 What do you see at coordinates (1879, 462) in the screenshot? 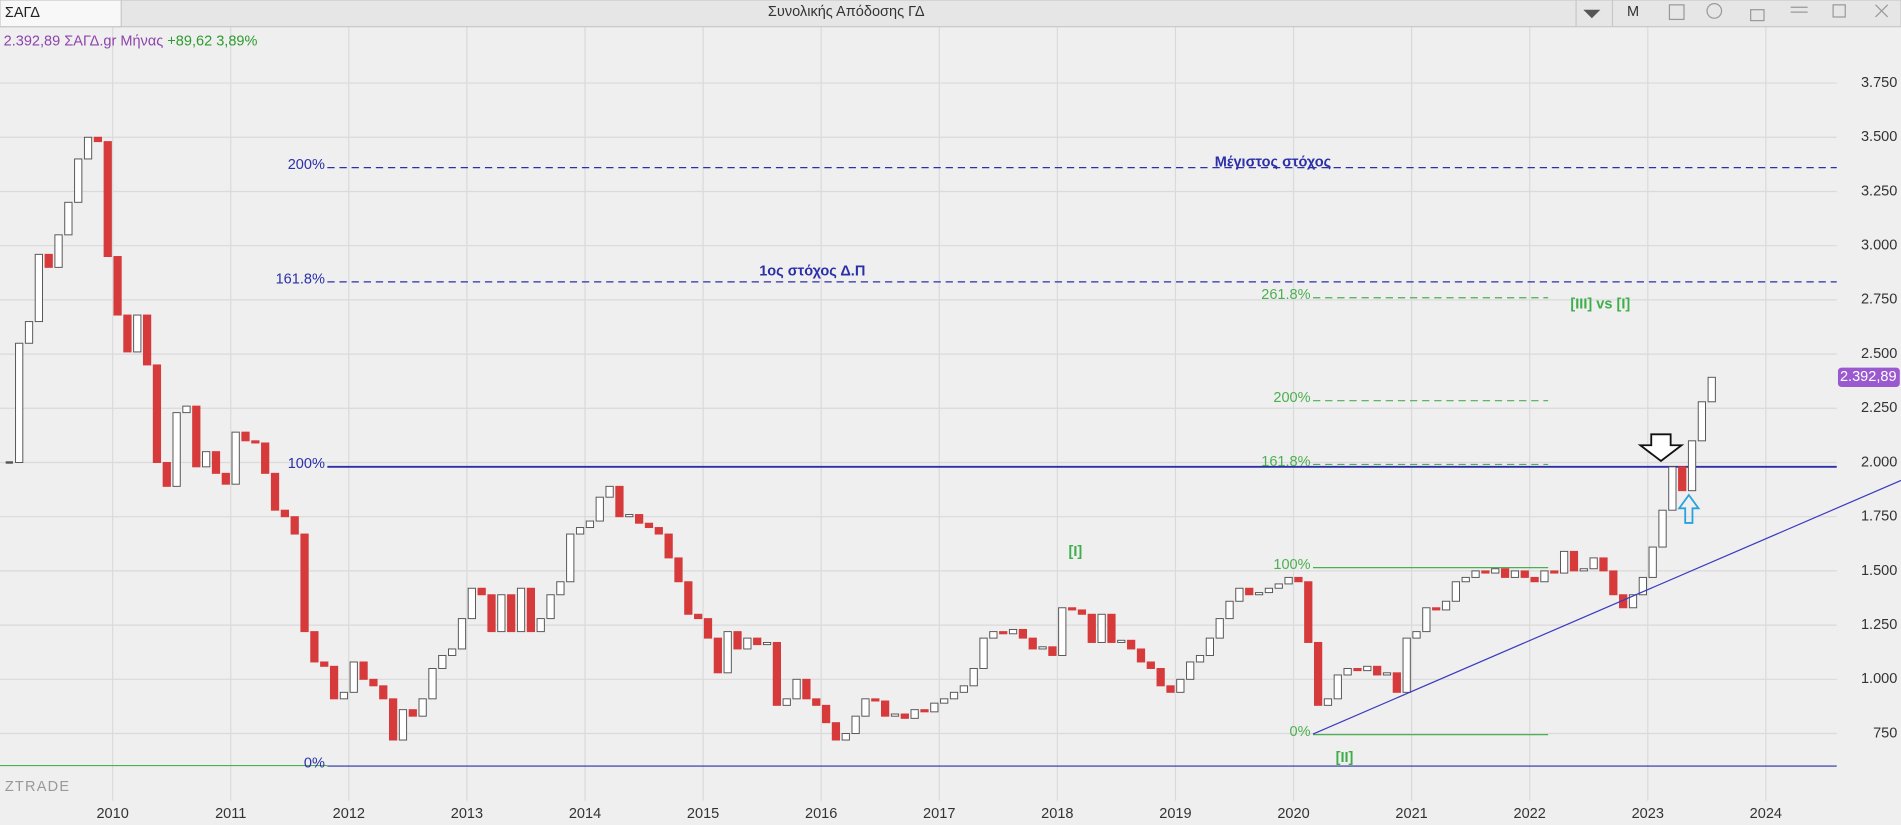
I see `y-tick-label: 2.000` at bounding box center [1879, 462].